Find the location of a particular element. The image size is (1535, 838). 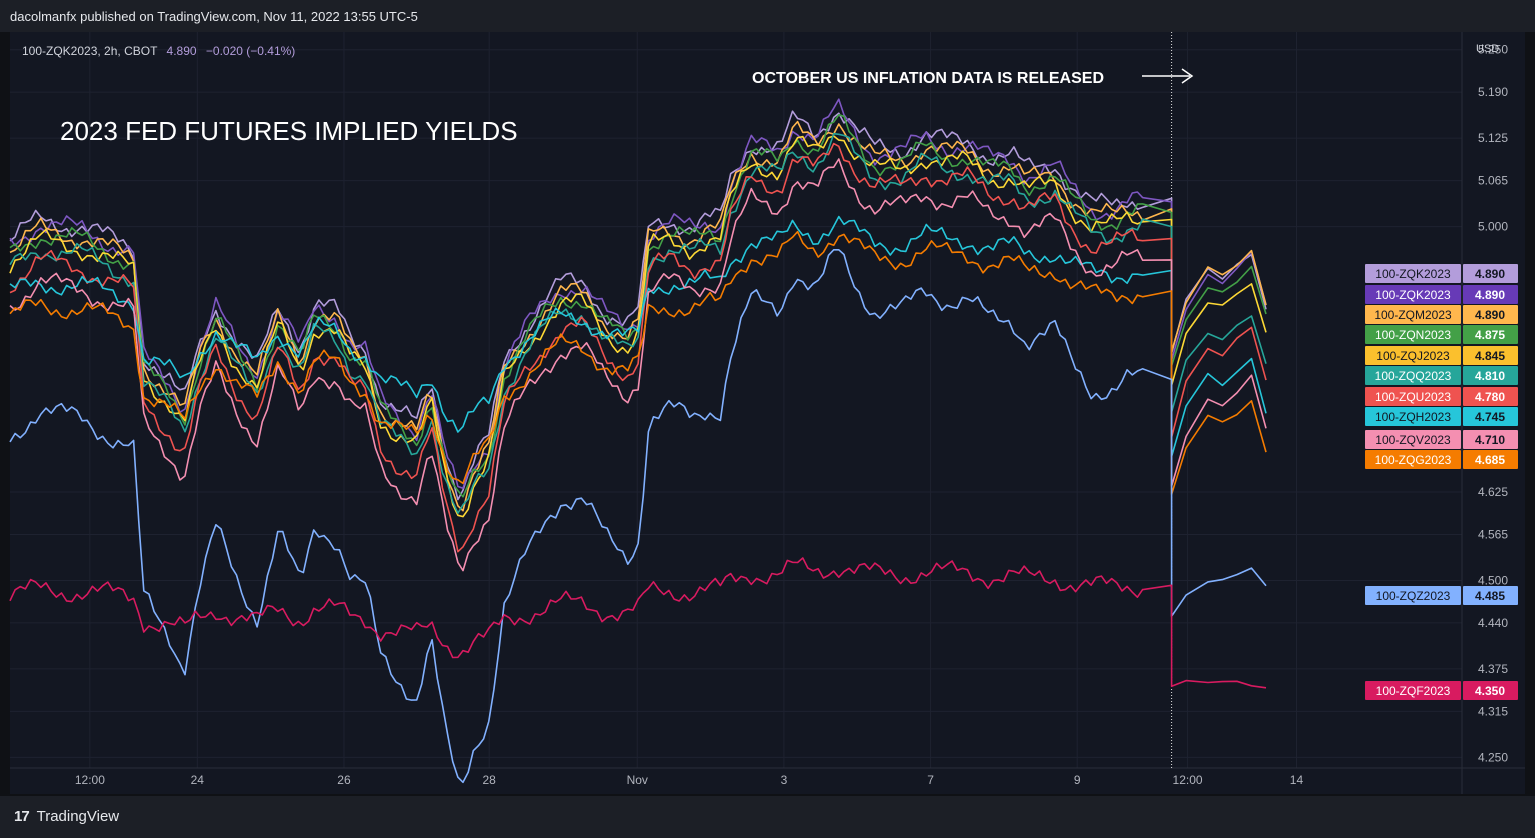

series-value-label: 4.780 is located at coordinates (1490, 397).